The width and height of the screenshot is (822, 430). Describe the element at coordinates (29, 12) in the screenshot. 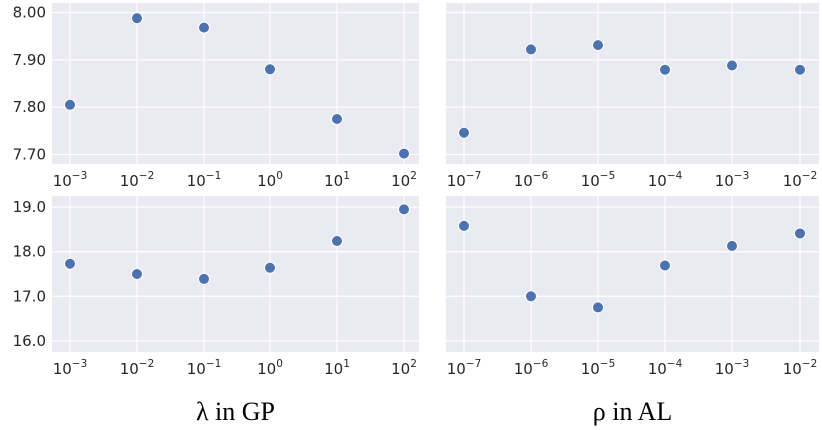

I see `y-tick-label: 8.00` at that location.